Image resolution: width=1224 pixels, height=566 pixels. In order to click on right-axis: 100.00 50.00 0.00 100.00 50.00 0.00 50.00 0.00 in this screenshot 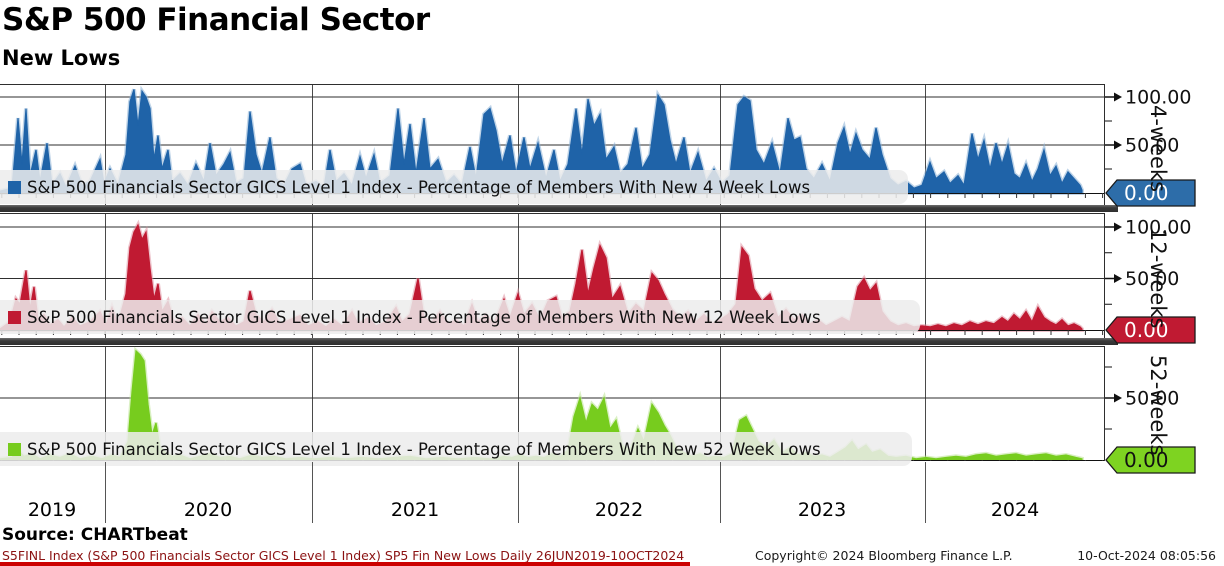, I will do `click(1150, 280)`.